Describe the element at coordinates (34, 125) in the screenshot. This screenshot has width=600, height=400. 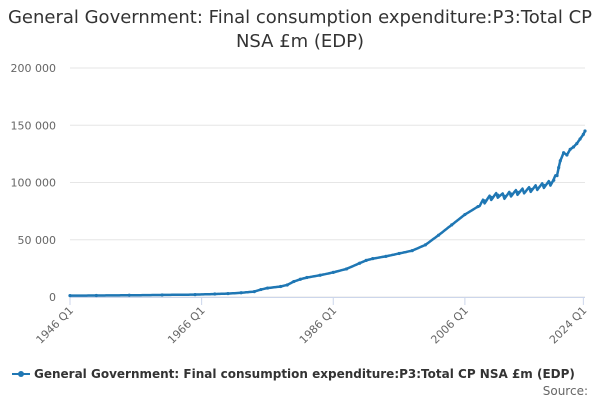
I see `y-tick-label: 150 000` at that location.